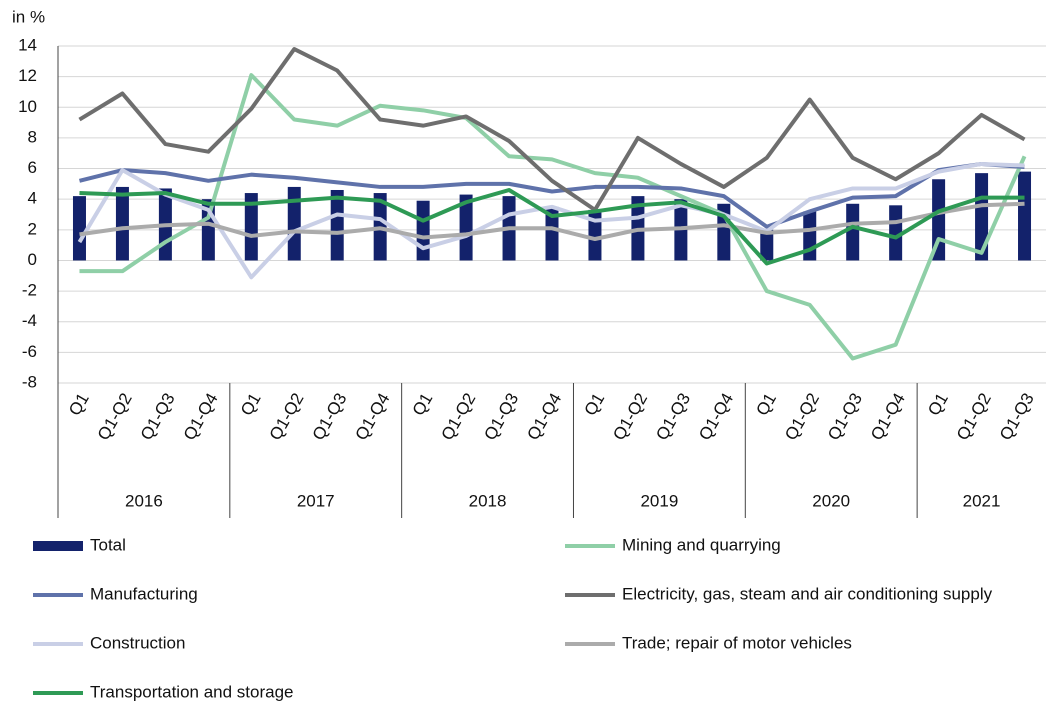 This screenshot has width=1046, height=702. What do you see at coordinates (316, 500) in the screenshot?
I see `group-label: 2017` at bounding box center [316, 500].